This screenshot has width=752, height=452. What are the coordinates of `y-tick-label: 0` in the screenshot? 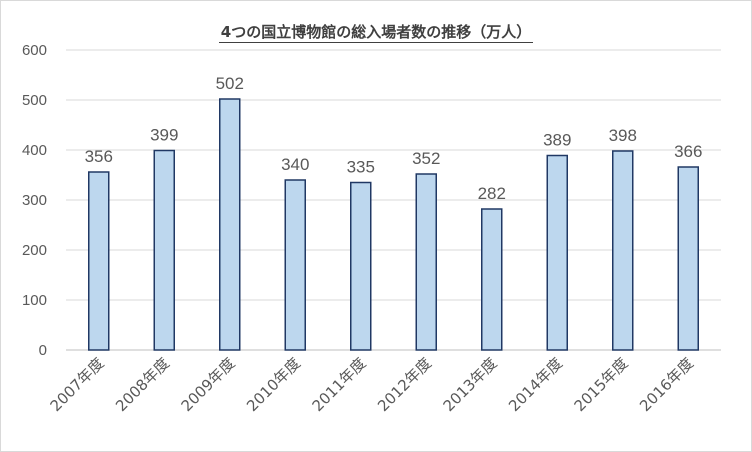 It's located at (43, 350).